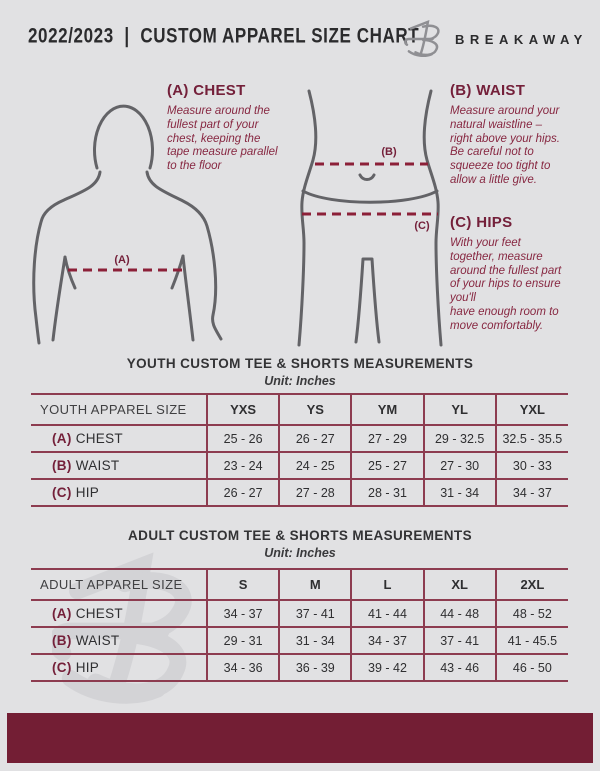  What do you see at coordinates (206, 90) in the screenshot?
I see `chest-heading: (A) CHEST` at bounding box center [206, 90].